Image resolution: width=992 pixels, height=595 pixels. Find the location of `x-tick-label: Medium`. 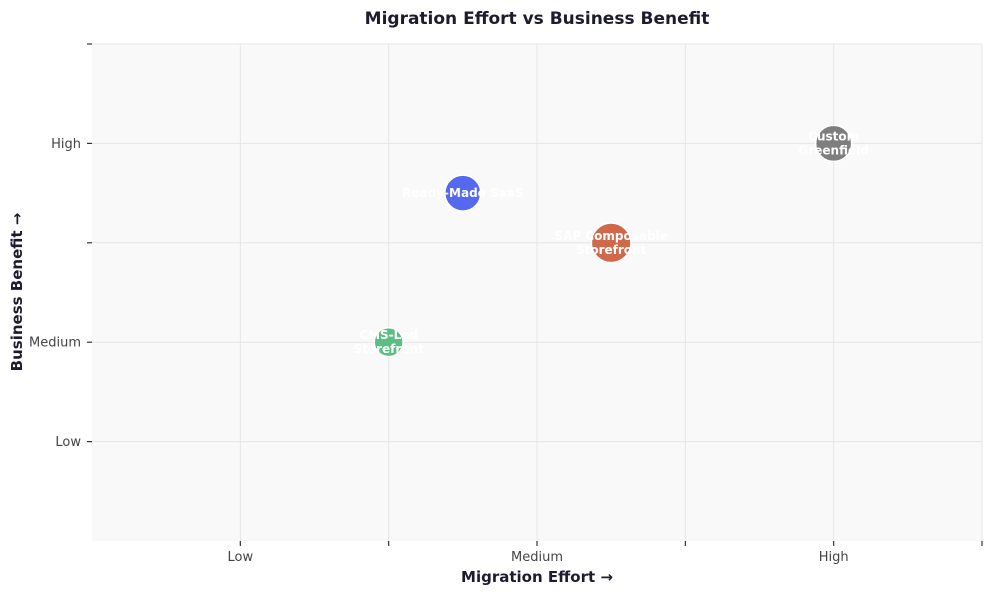

x-tick-label: Medium is located at coordinates (537, 557).